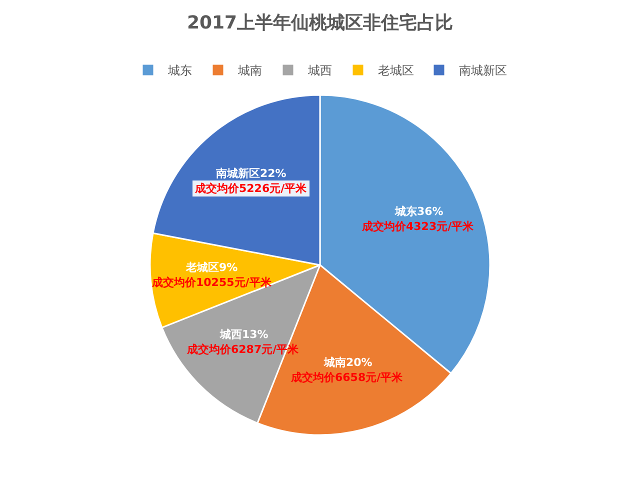 This screenshot has height=482, width=640. Describe the element at coordinates (243, 342) in the screenshot. I see `data-label: 城西13% 成交均价6287元/平米` at that location.